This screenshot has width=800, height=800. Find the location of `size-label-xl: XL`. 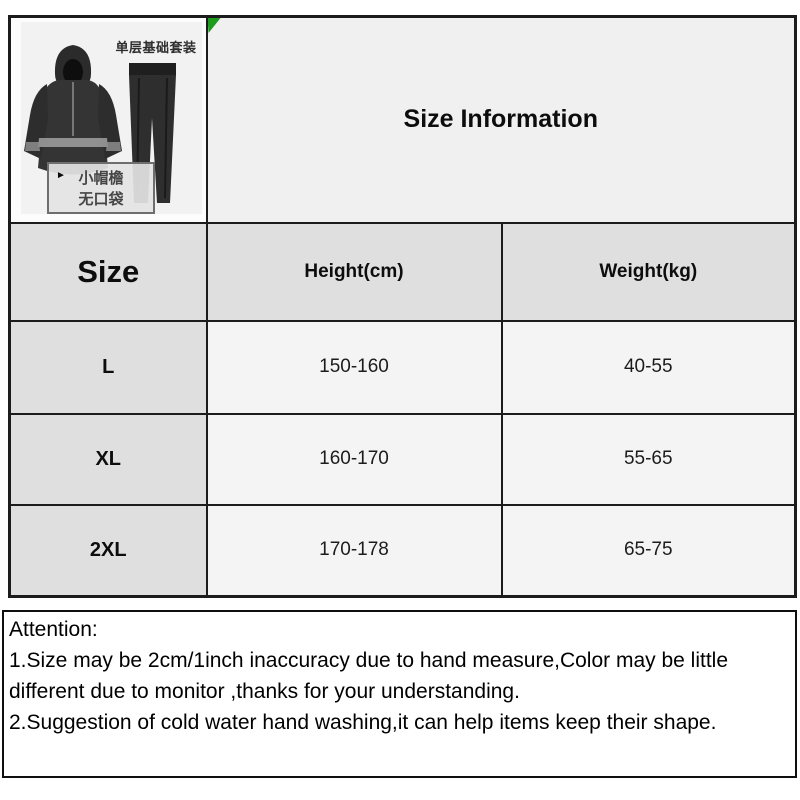

size-label-xl: XL is located at coordinates (108, 459).